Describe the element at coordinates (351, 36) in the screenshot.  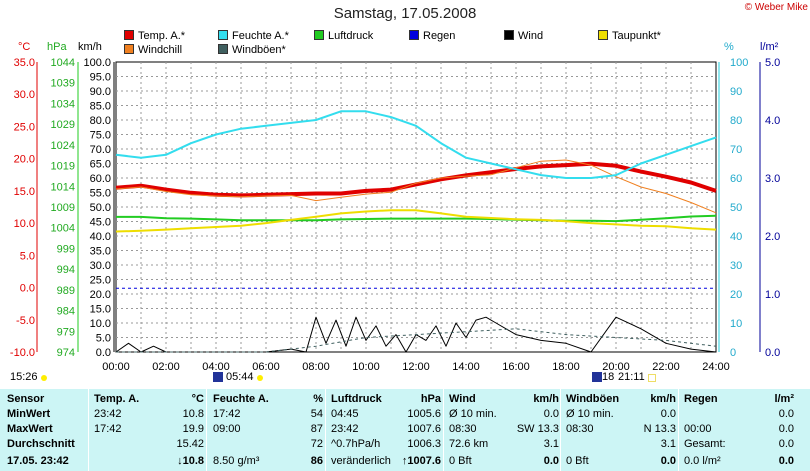
I see `legend-label: Luftdruck` at that location.